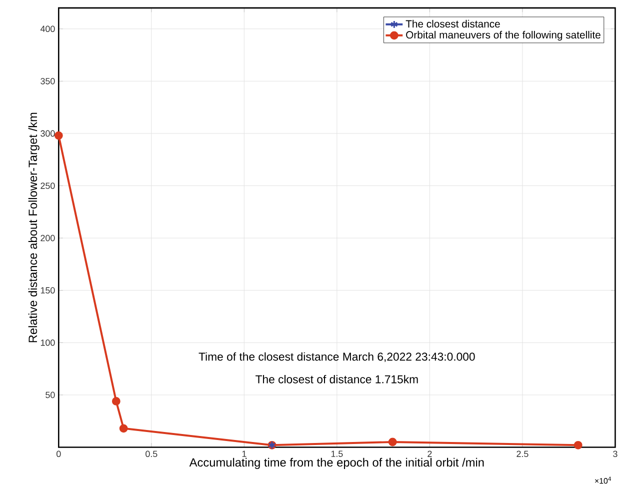  I want to click on x-axis-title: Accumulating time from the epoch of the initial orbit /min, so click(336, 463).